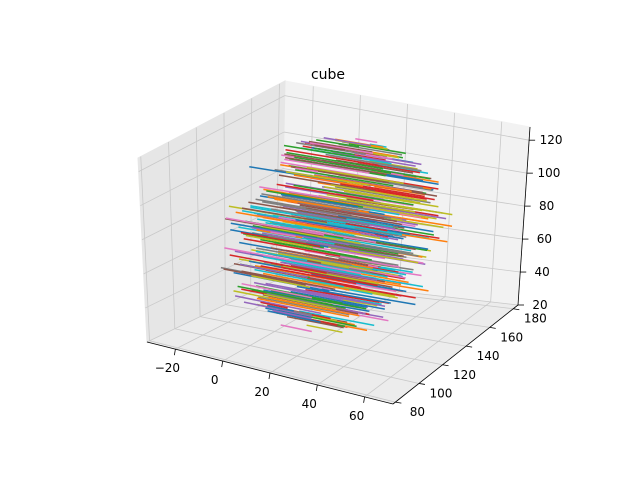  What do you see at coordinates (356, 416) in the screenshot?
I see `x-tick-label: 60` at bounding box center [356, 416].